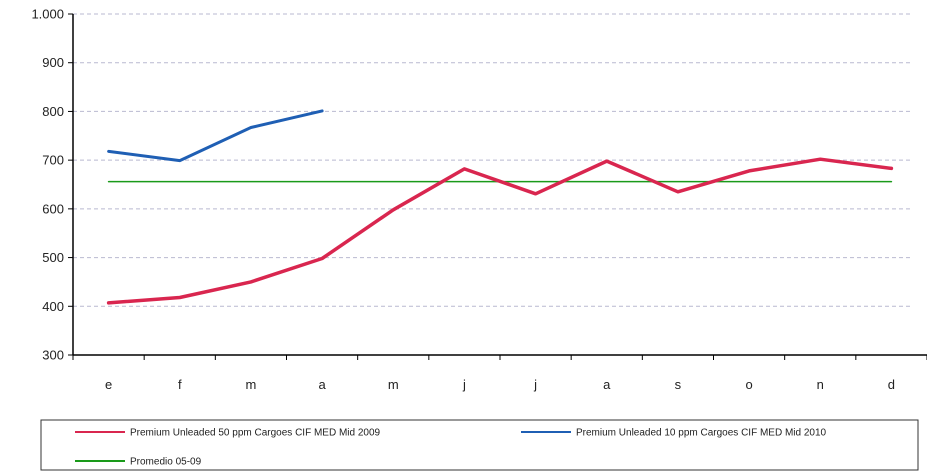  Describe the element at coordinates (891, 384) in the screenshot. I see `x-tick-label: d` at that location.